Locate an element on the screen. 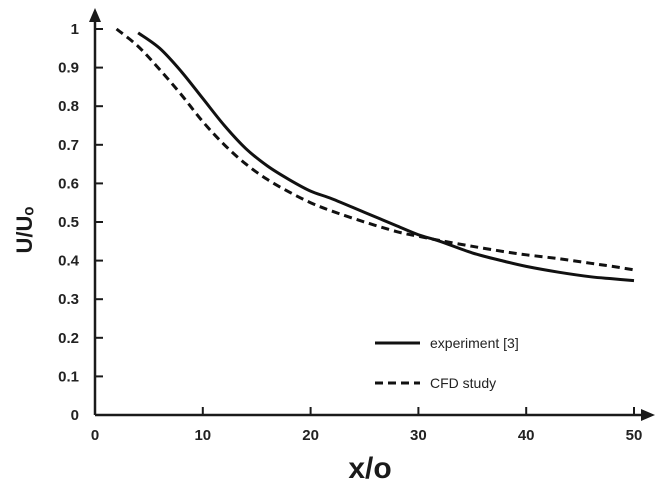 This screenshot has width=669, height=489. y-tick-label: 0.7 is located at coordinates (68, 145).